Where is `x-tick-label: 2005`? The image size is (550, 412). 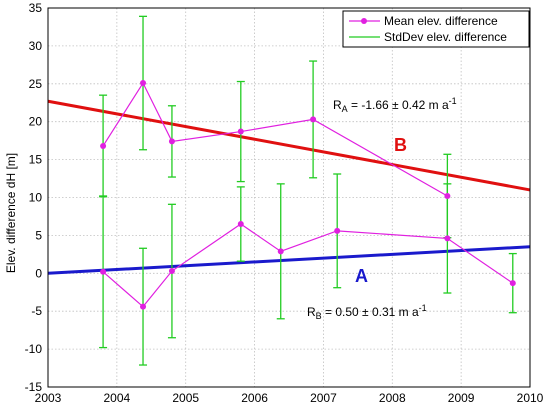
x-tick-label: 2005 is located at coordinates (185, 398).